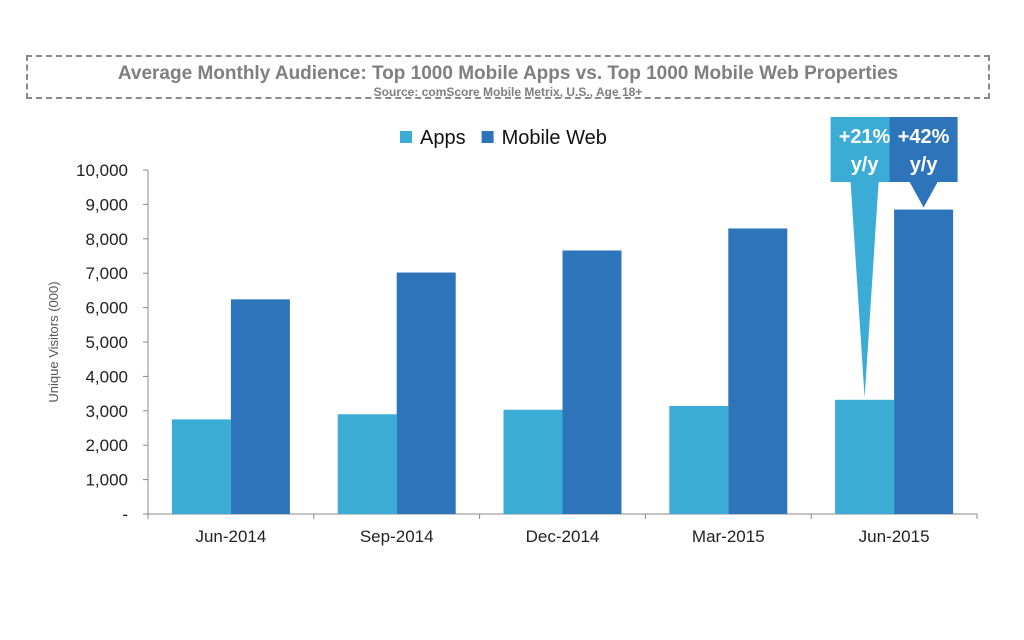 Image resolution: width=1024 pixels, height=640 pixels. I want to click on x-tick-label: Dec-2014, so click(563, 536).